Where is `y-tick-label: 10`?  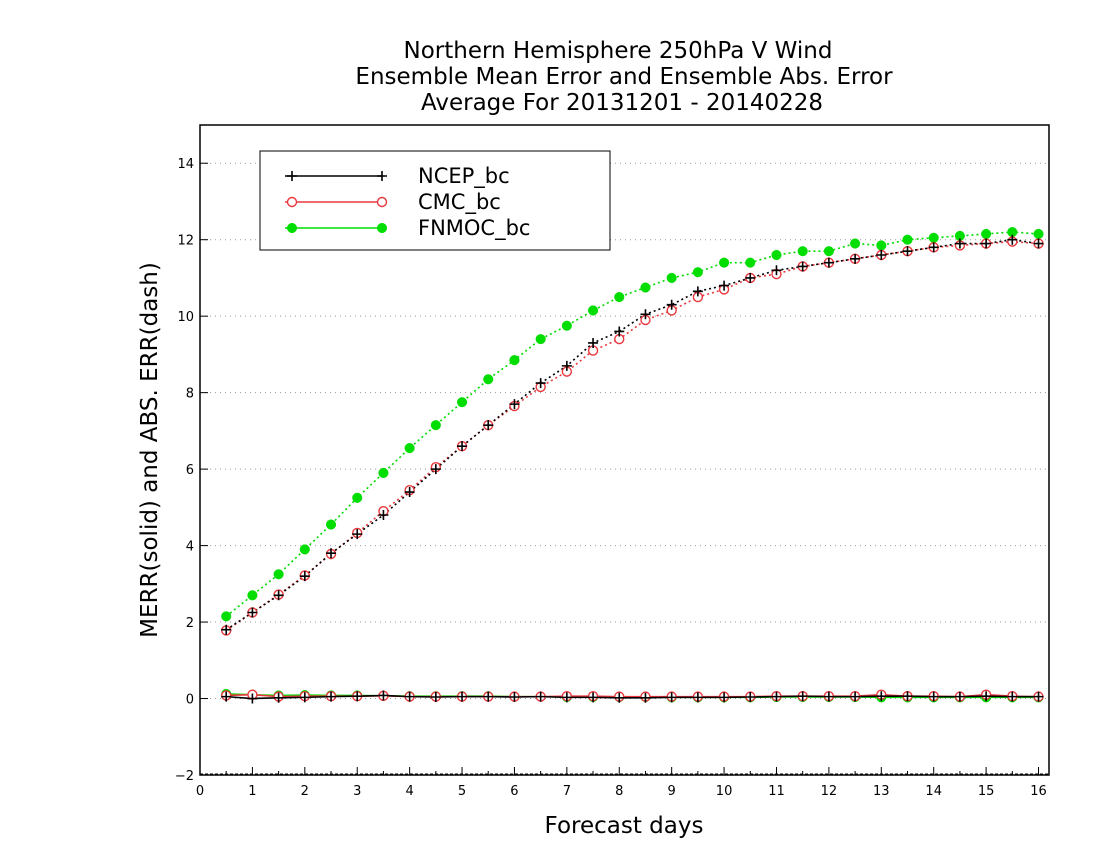 y-tick-label: 10 is located at coordinates (185, 317).